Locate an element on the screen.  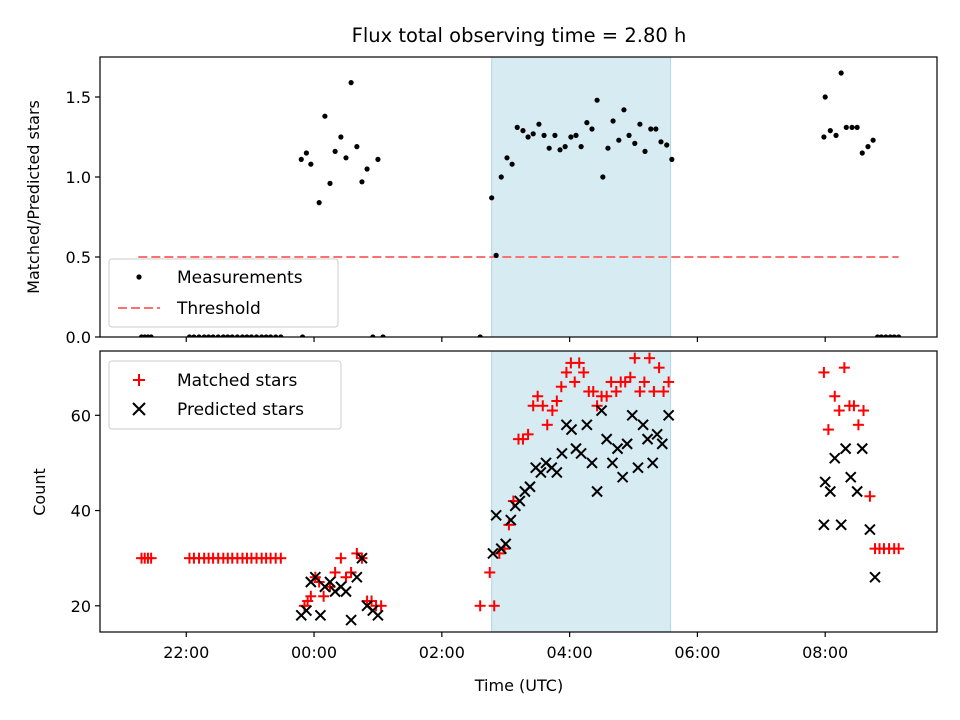
top-y-axis-label: Matched/Predicted stars is located at coordinates (33, 197).